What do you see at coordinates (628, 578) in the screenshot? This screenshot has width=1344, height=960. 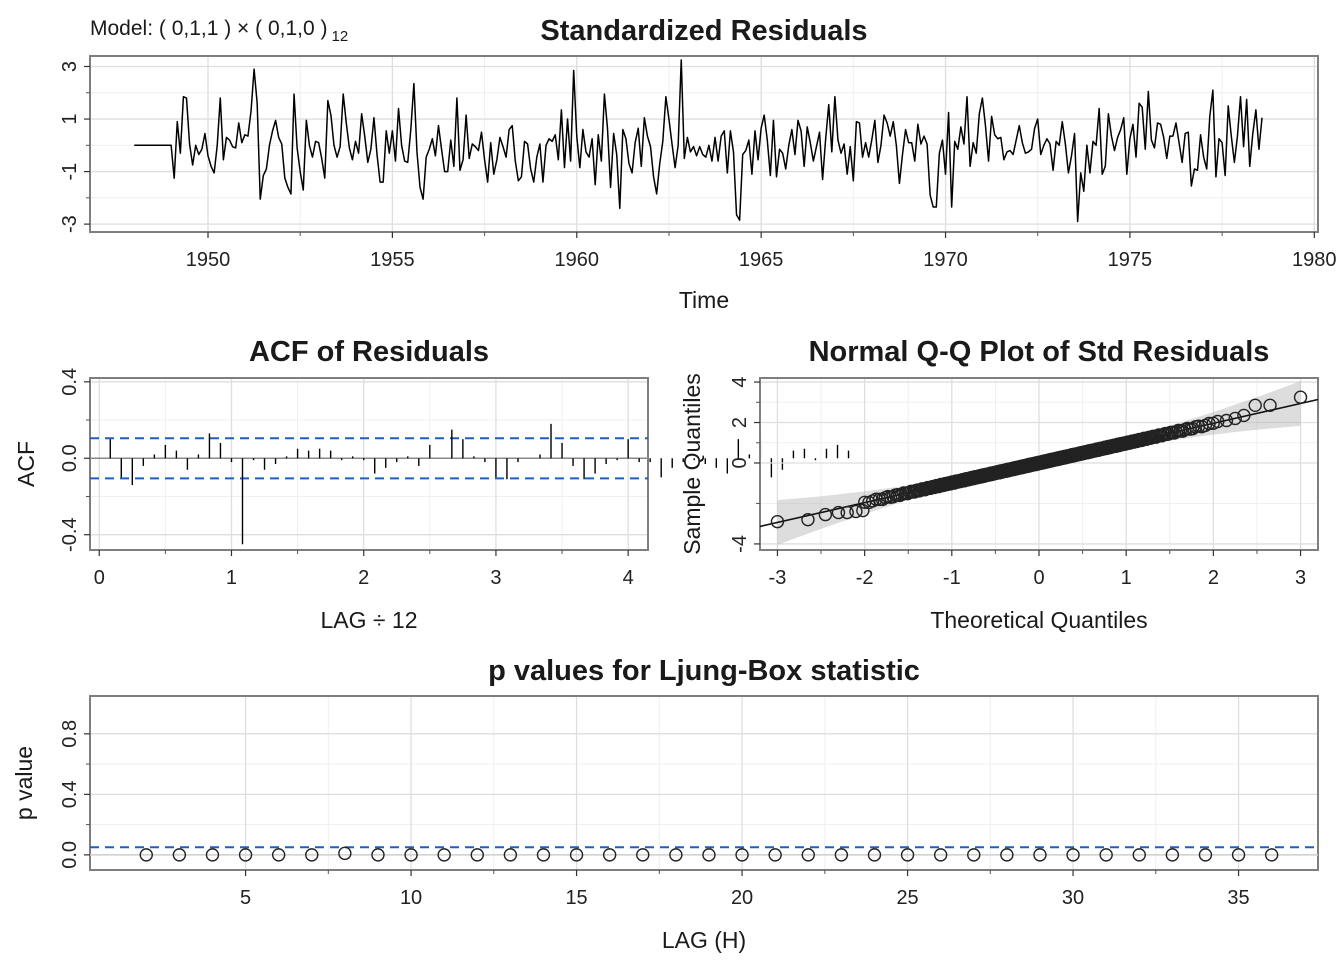 I see `x-tick-label: 4` at bounding box center [628, 578].